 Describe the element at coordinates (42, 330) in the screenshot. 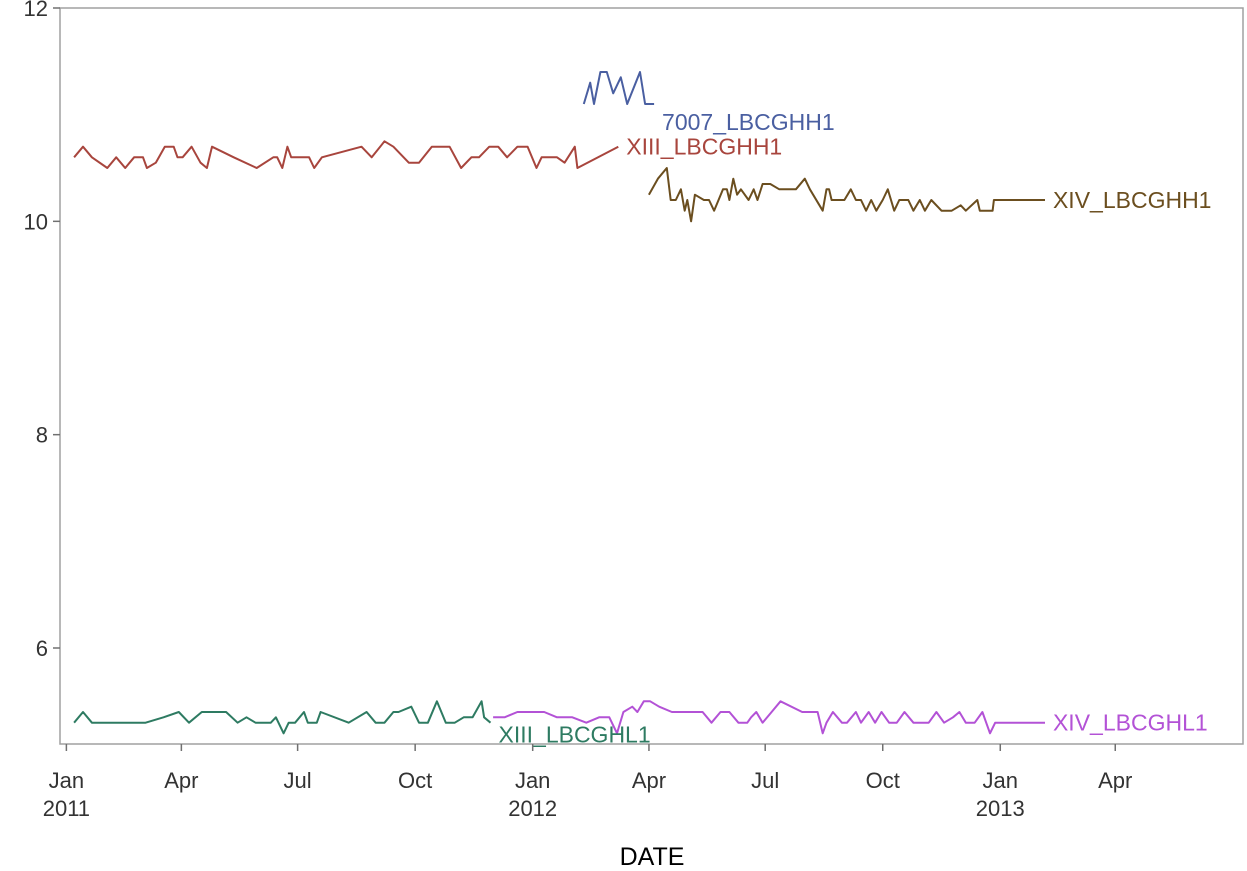

I see `y-axis: 6 8 10 12` at that location.